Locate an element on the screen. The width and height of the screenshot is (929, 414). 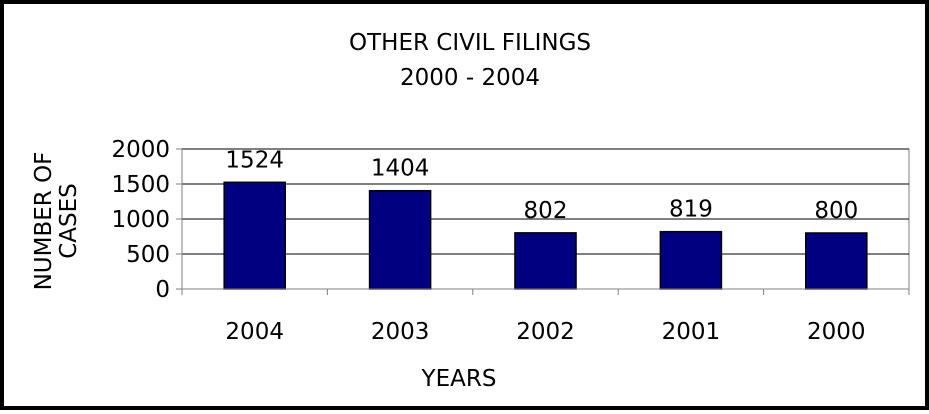
bar-2001 is located at coordinates (691, 260).